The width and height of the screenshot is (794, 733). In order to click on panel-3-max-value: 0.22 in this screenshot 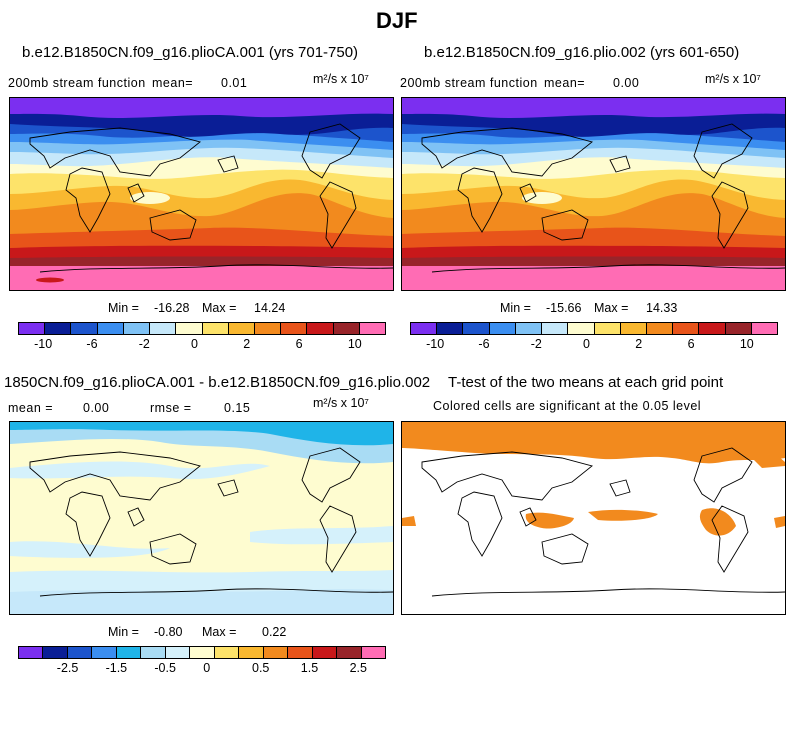, I will do `click(274, 632)`.